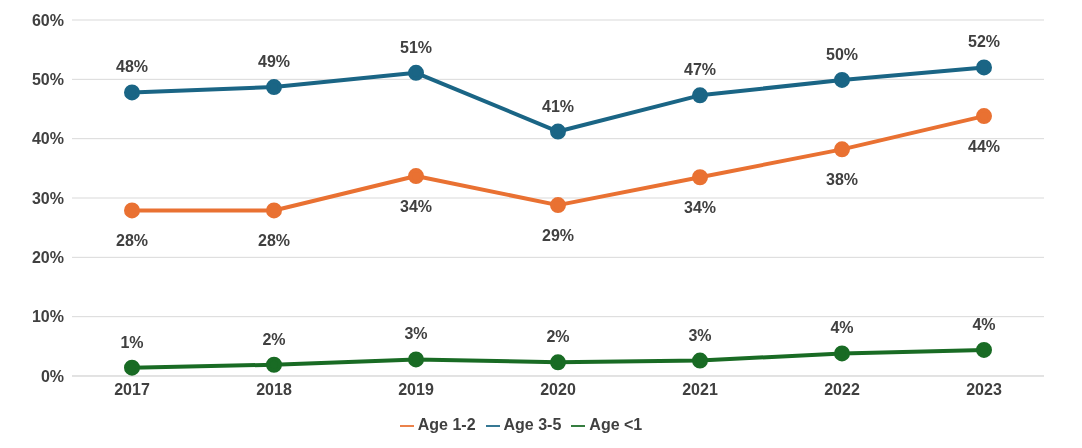  I want to click on data-label: 50%, so click(842, 54).